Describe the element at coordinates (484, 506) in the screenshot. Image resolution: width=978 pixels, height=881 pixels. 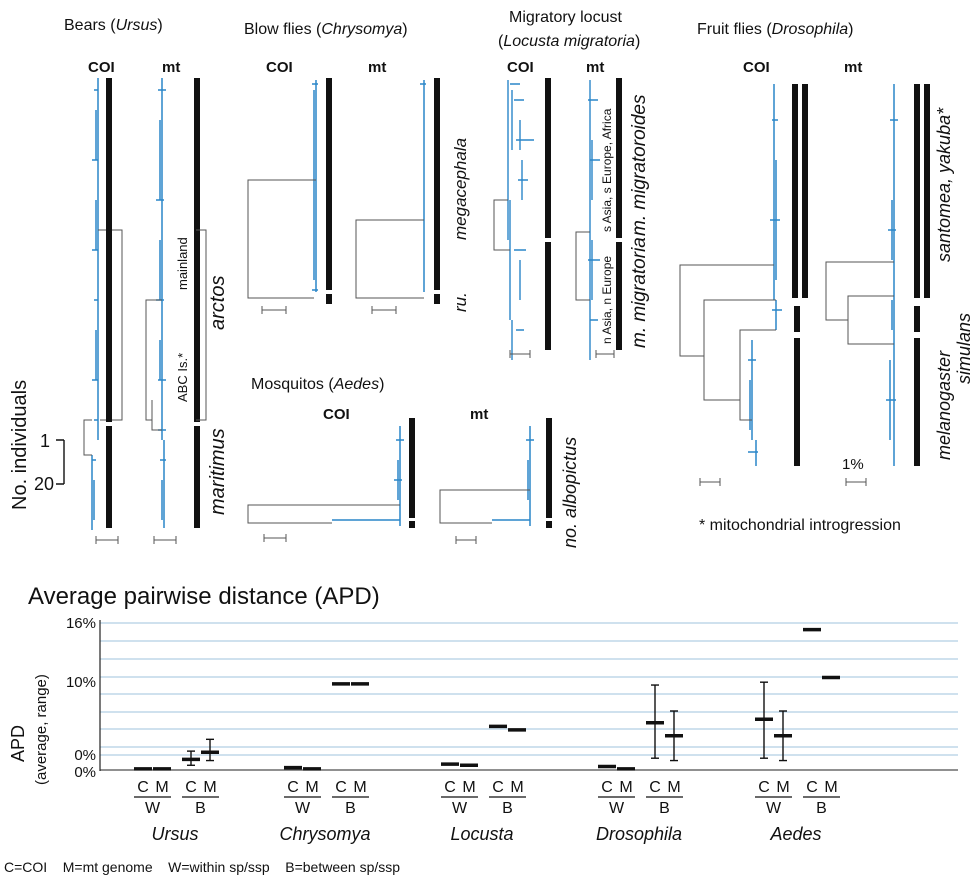
I see `mosquitos-mt-backbone` at that location.